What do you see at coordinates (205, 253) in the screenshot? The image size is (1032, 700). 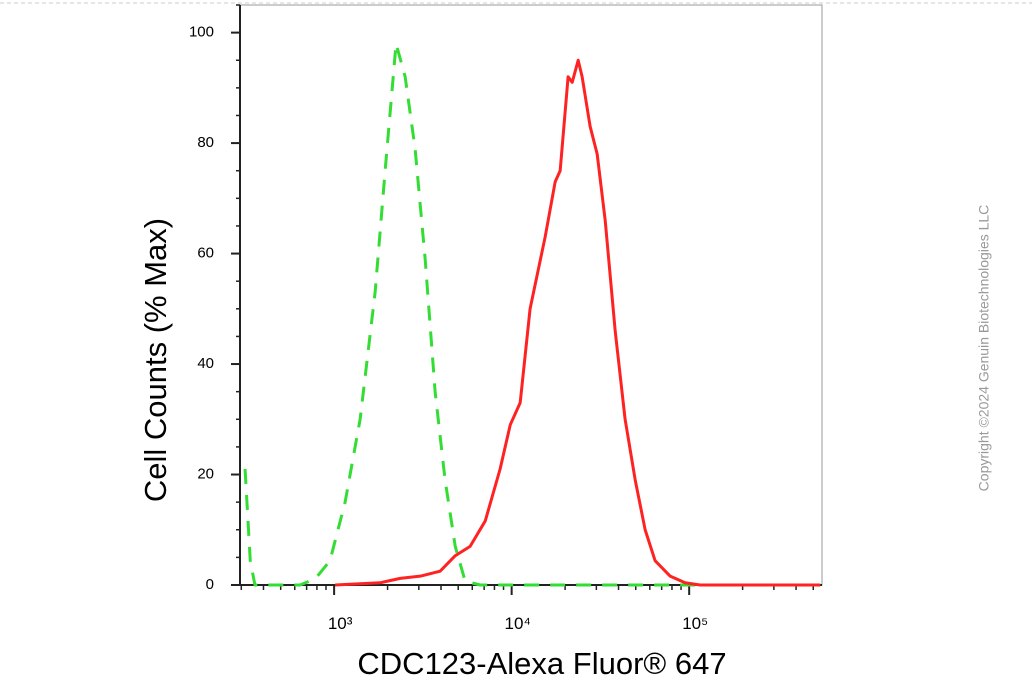 I see `y-tick-label: 60` at bounding box center [205, 253].